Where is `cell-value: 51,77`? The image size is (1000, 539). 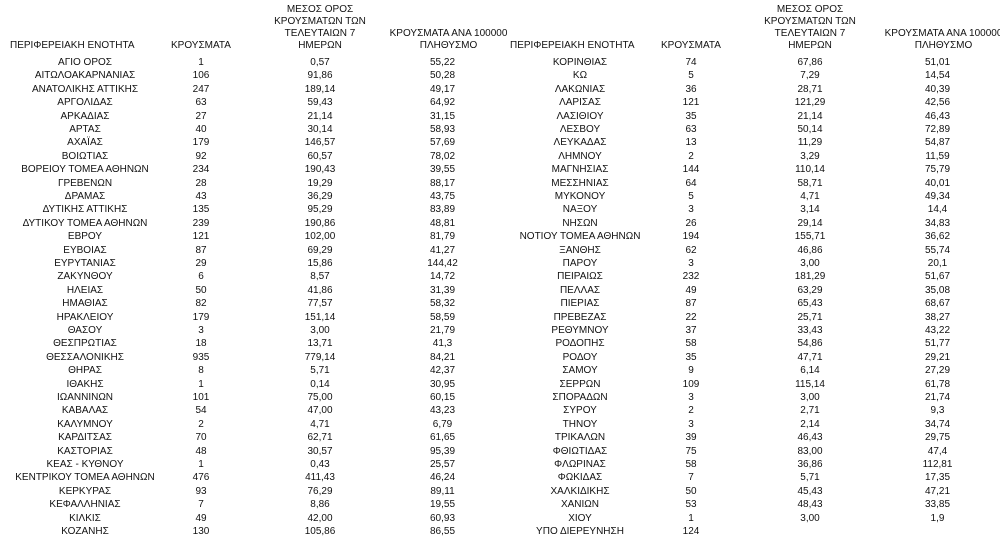 cell-value: 51,77 is located at coordinates (937, 344).